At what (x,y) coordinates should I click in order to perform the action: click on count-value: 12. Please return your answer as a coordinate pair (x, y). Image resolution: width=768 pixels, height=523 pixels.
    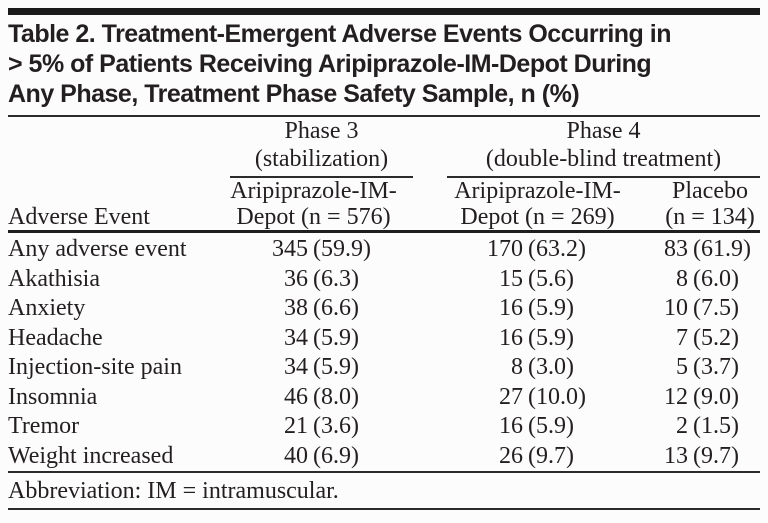
    Looking at the image, I should click on (676, 396).